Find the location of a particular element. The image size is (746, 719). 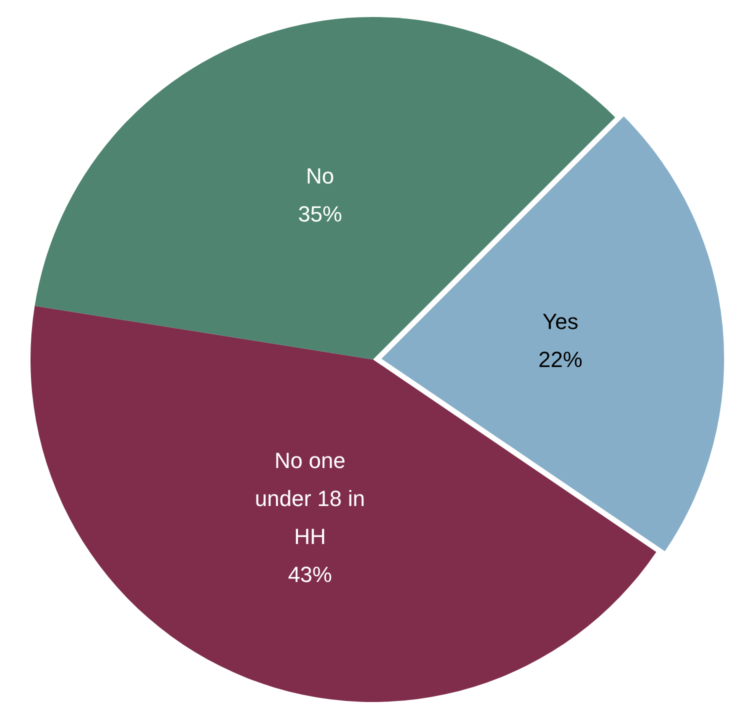

slice-label: No one under 18 in HH is located at coordinates (310, 498).